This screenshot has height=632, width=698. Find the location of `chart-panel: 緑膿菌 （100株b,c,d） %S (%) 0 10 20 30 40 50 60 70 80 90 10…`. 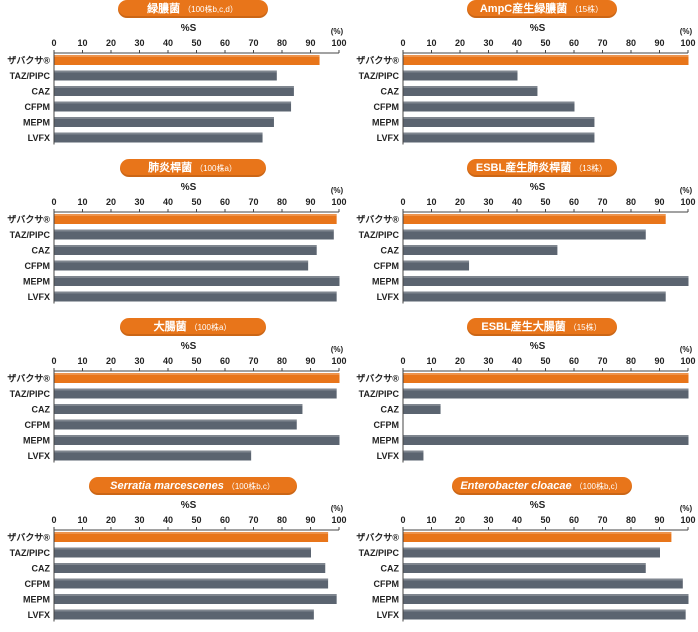

chart-panel: 緑膿菌 （100株b,c,d） %S (%) 0 10 20 30 40 50 60 70 80 90 10… is located at coordinates (174, 77).